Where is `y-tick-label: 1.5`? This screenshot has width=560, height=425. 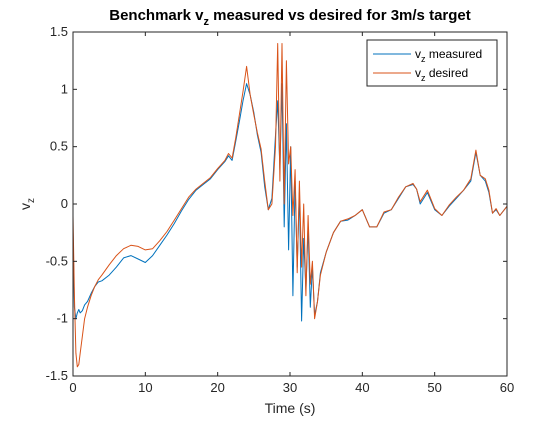 y-tick-label: 1.5 is located at coordinates (59, 31).